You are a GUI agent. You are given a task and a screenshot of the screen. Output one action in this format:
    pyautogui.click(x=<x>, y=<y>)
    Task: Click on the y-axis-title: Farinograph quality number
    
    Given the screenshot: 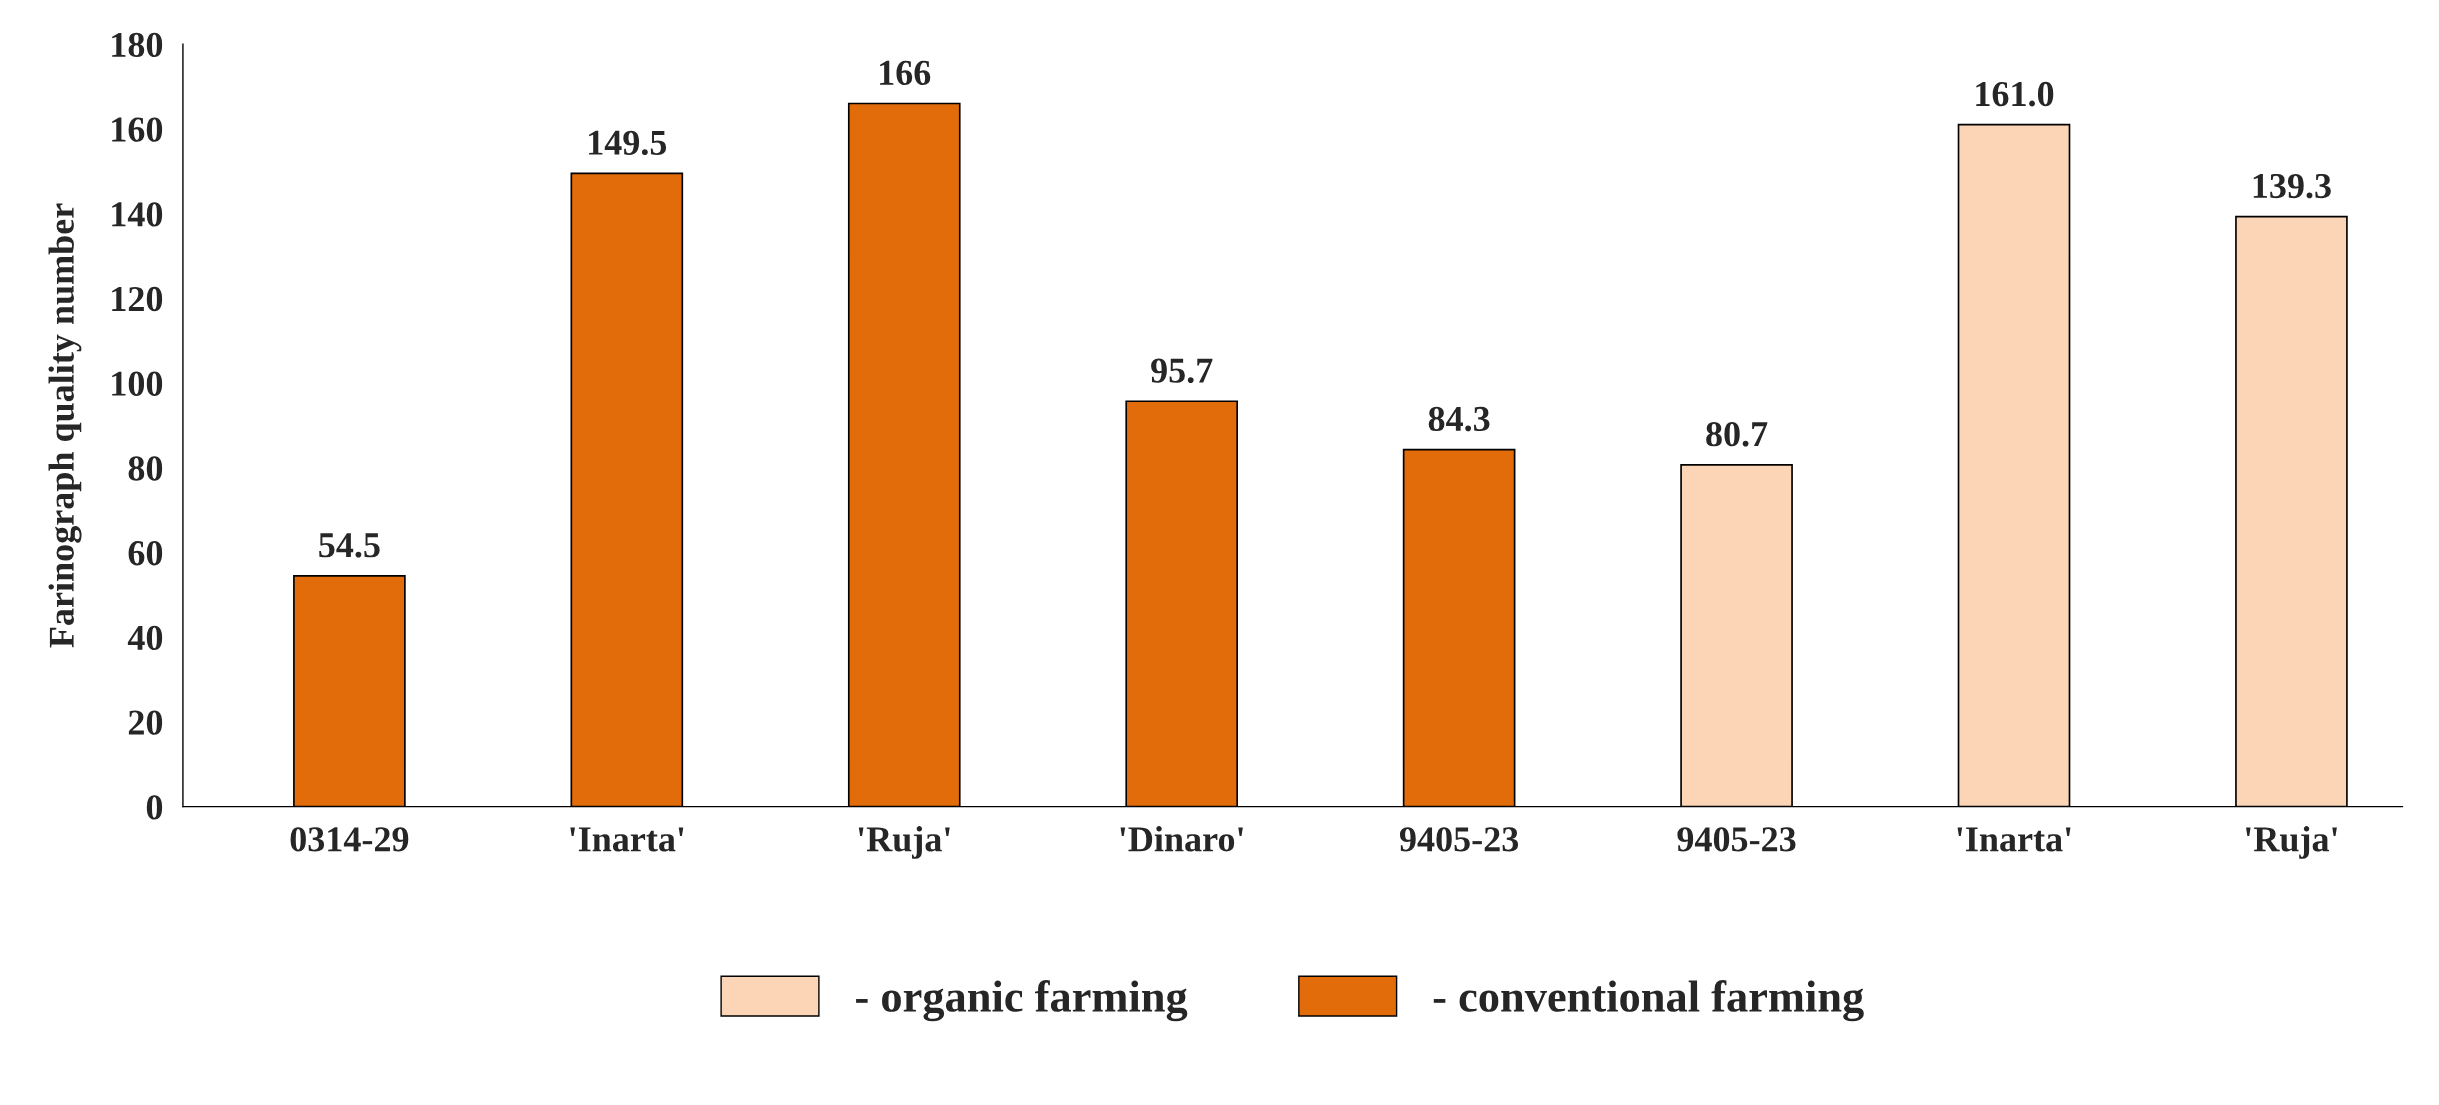 What is the action you would take?
    pyautogui.click(x=65, y=425)
    